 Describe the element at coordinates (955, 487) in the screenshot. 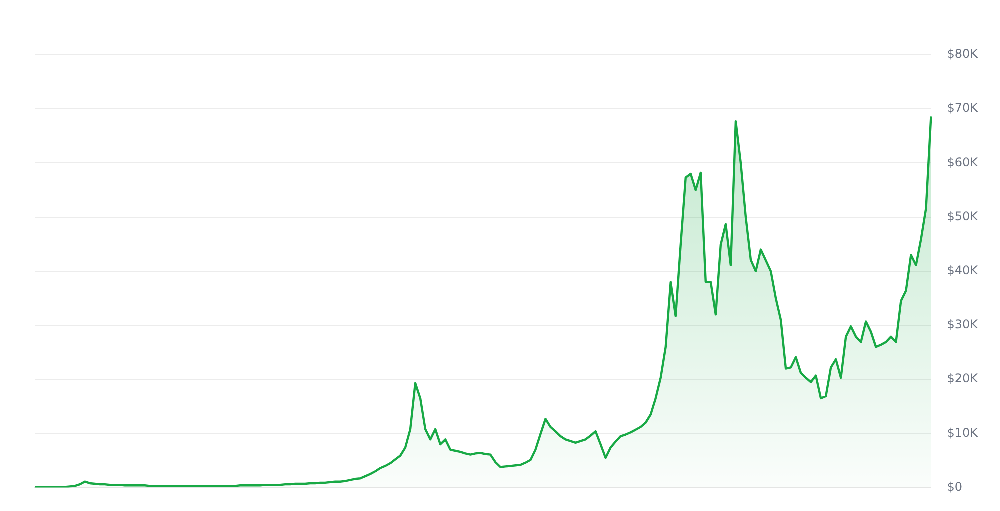

I see `y-tick-label: $0` at that location.